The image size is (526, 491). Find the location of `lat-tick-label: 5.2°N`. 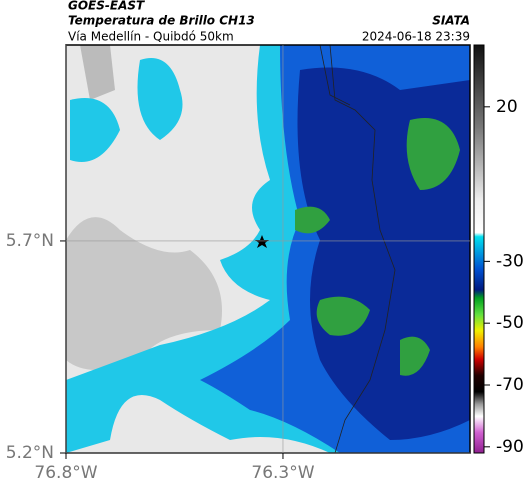

lat-tick-label: 5.2°N is located at coordinates (30, 453).